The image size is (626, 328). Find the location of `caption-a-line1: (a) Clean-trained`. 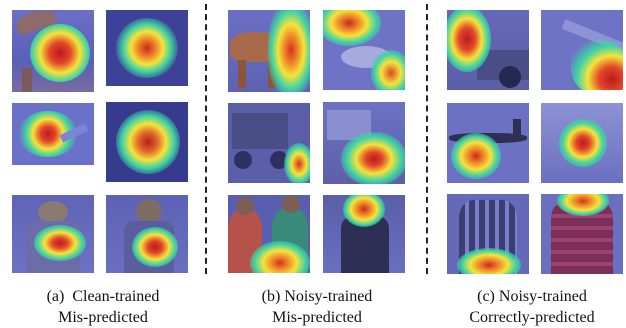

caption-a-line1: (a) Clean-trained is located at coordinates (103, 296).